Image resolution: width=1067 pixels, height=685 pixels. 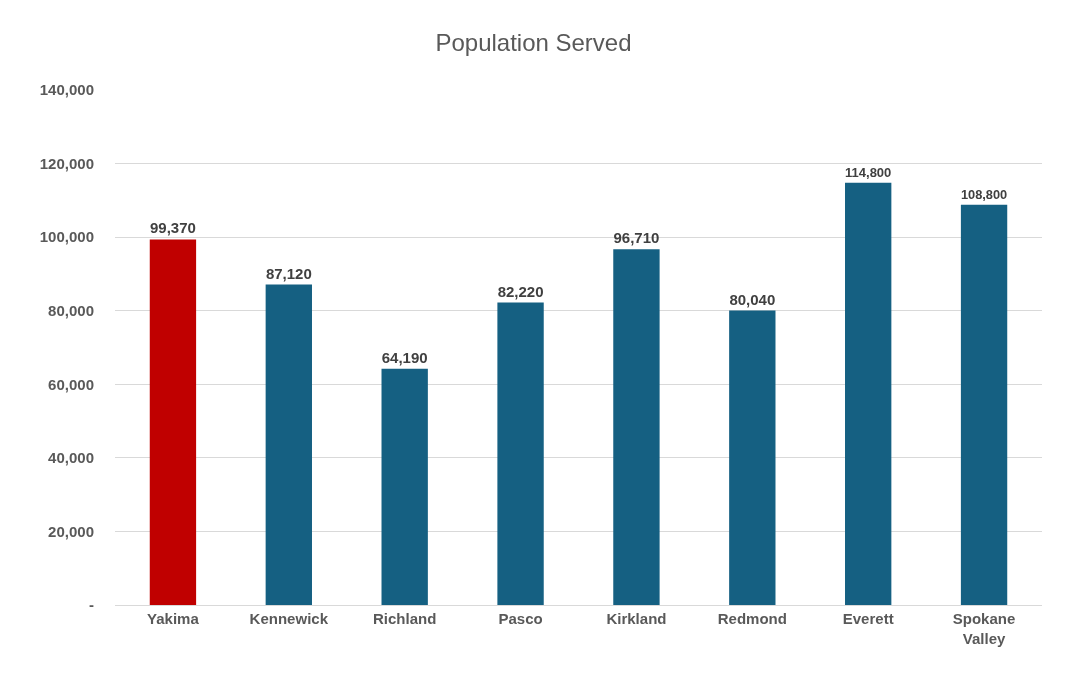 What do you see at coordinates (173, 618) in the screenshot?
I see `x-tick-label: Yakima` at bounding box center [173, 618].